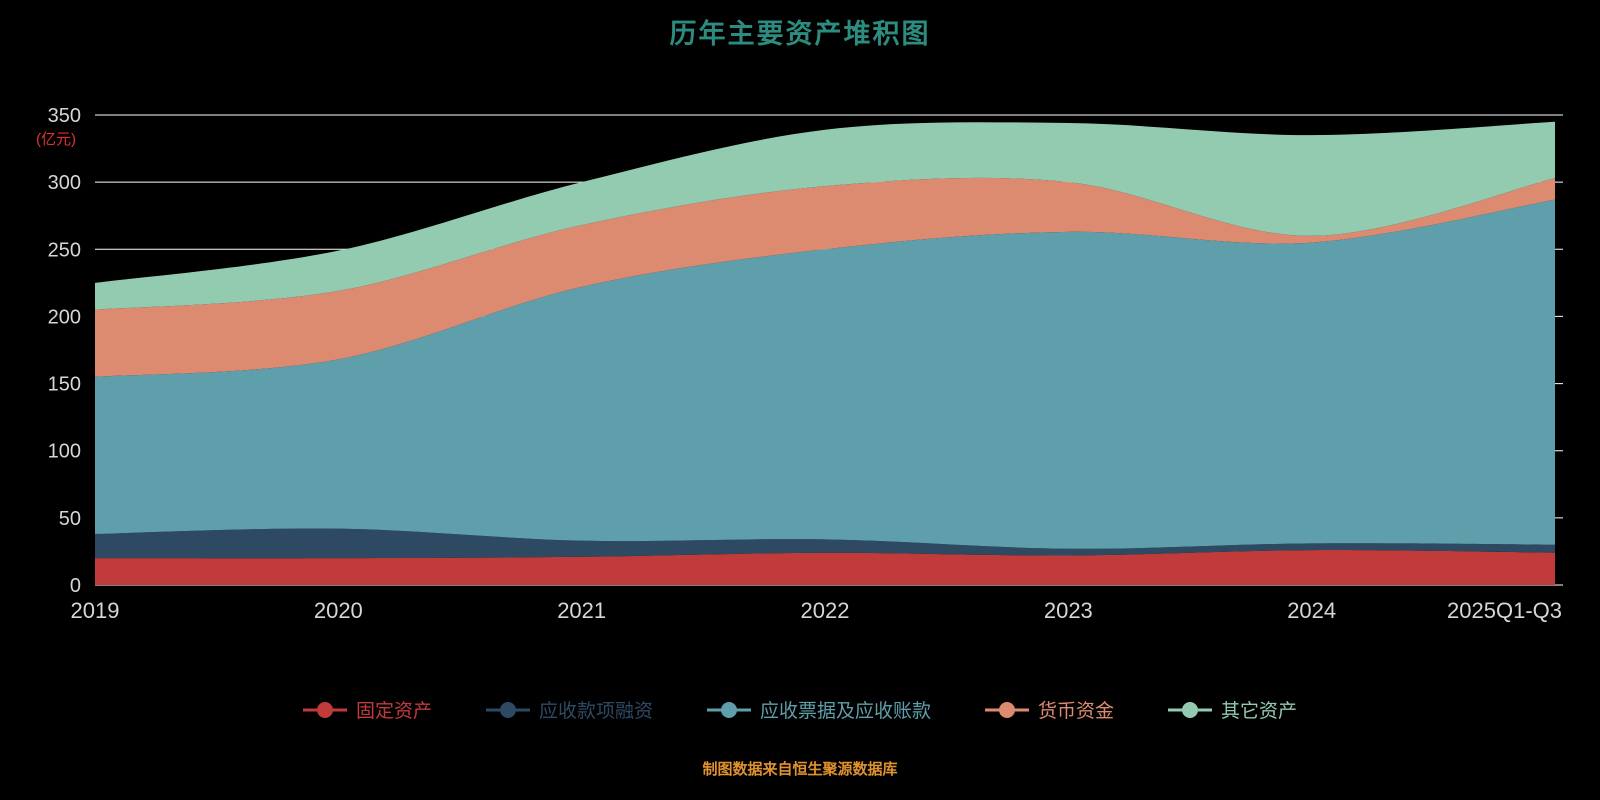 This screenshot has height=800, width=1600. Describe the element at coordinates (800, 34) in the screenshot. I see `chart-title: 历年主要资产堆积图` at that location.